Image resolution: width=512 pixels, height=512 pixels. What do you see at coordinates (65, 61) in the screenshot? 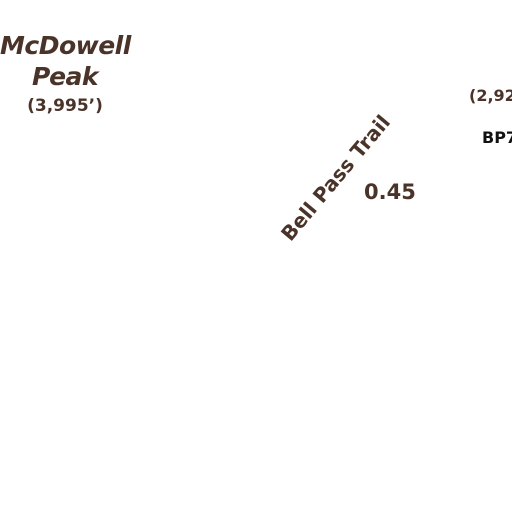
I see `peak-name-mcdowell: McDowell Peak` at bounding box center [65, 61].